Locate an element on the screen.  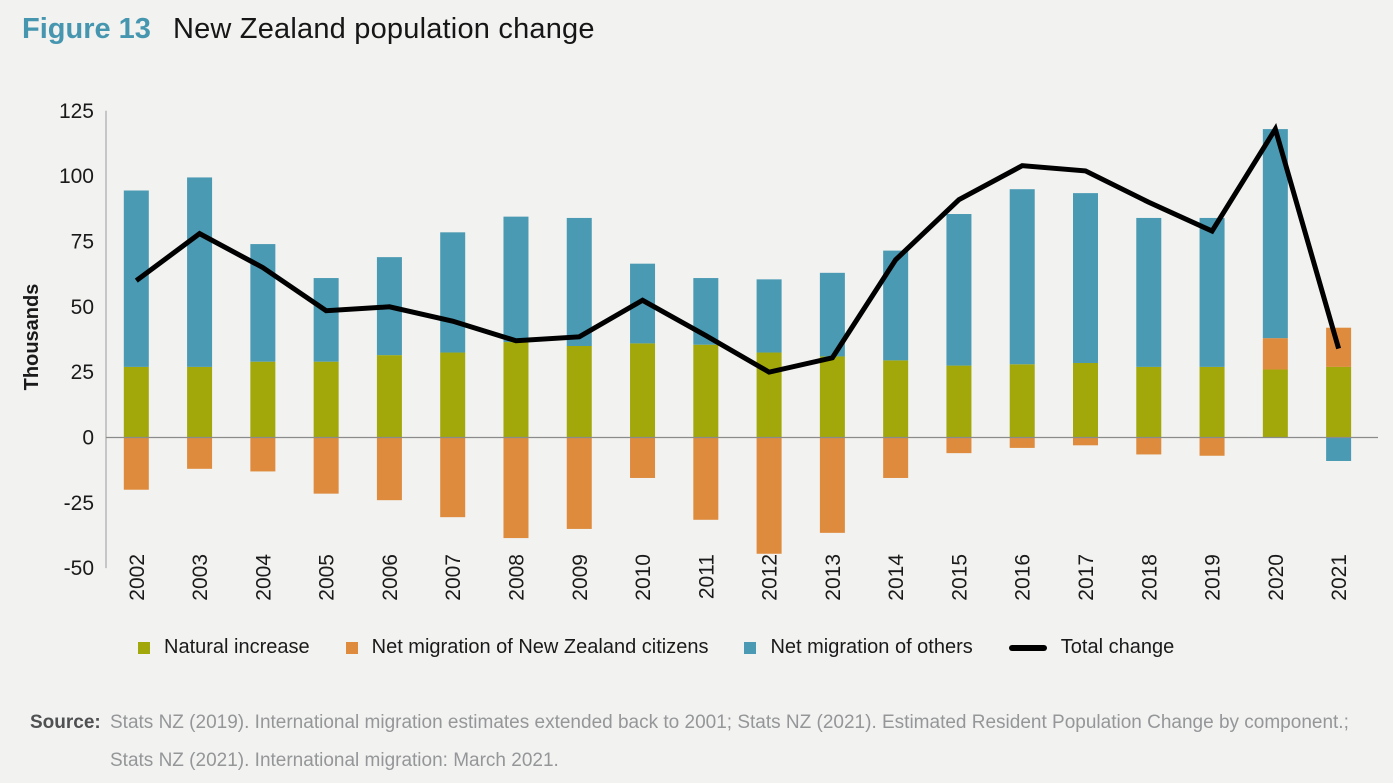
bar-2013 is located at coordinates (832, 402).